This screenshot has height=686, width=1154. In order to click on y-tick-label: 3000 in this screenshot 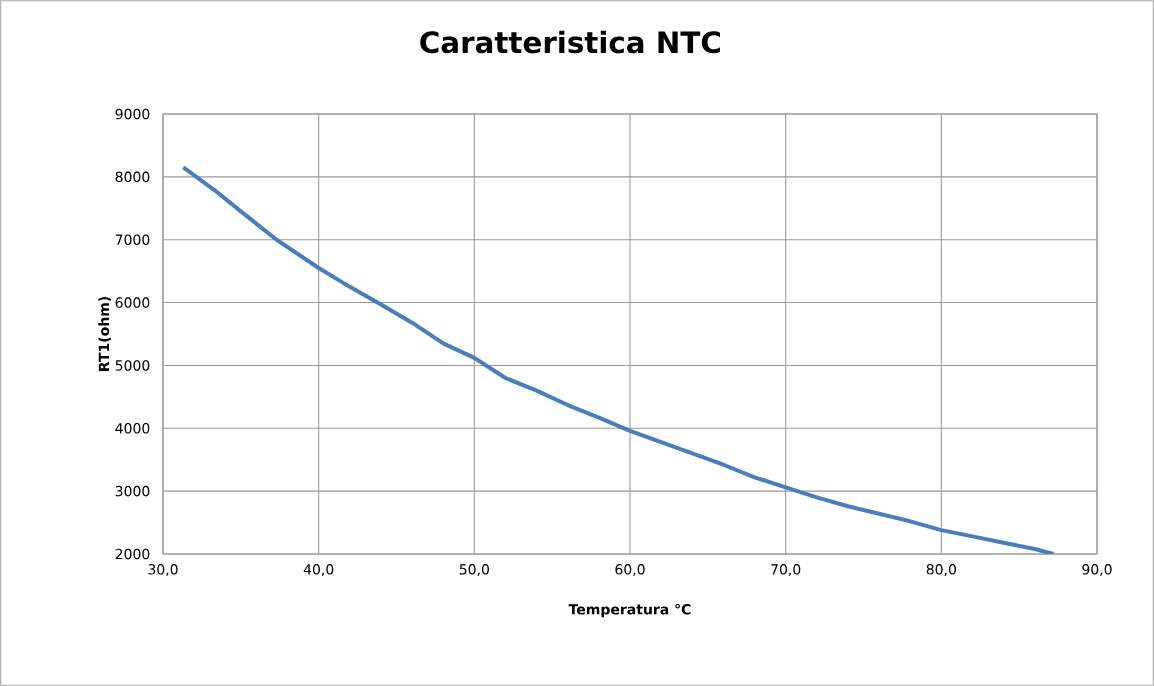, I will do `click(132, 491)`.